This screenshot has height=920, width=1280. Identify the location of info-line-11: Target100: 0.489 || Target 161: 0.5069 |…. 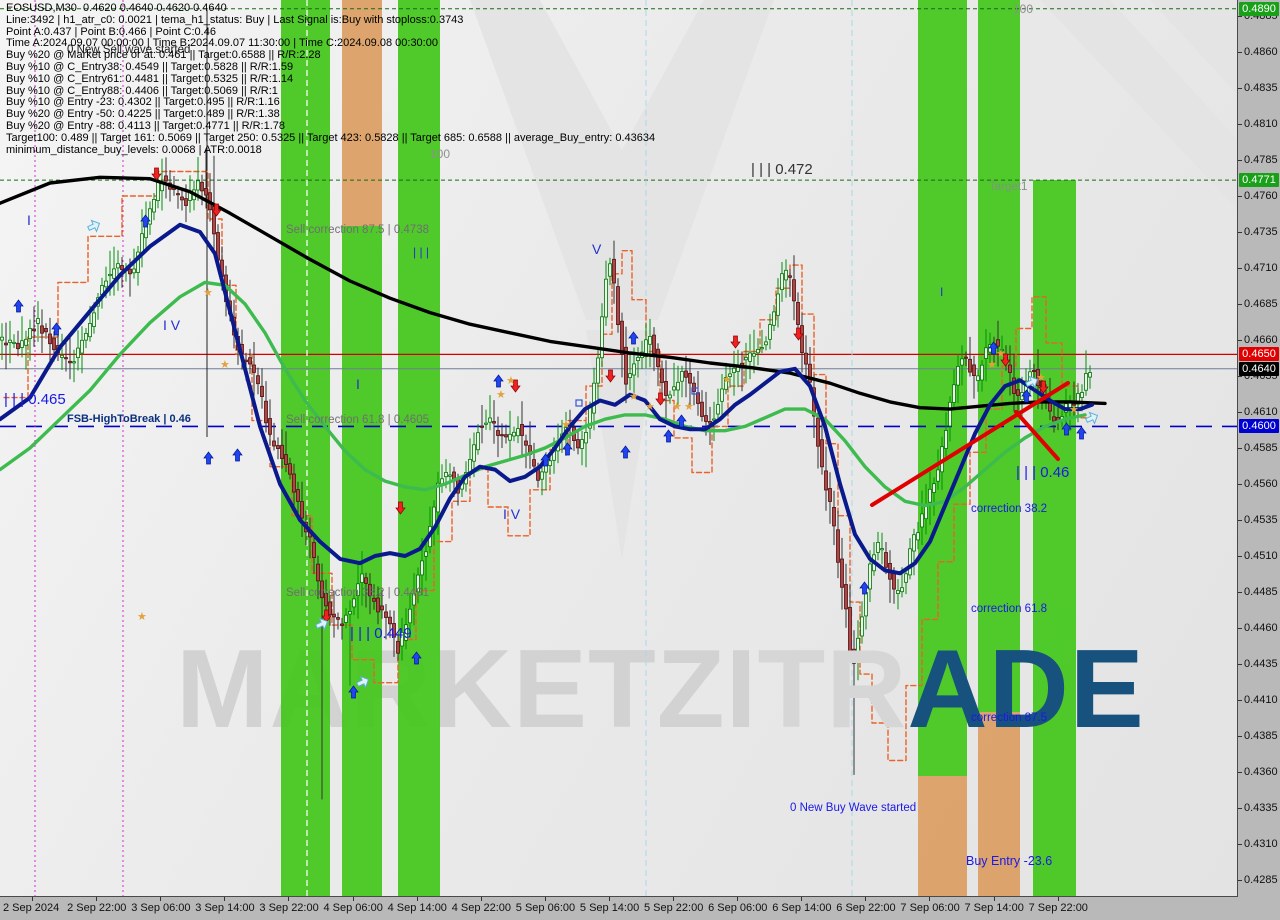
(331, 137).